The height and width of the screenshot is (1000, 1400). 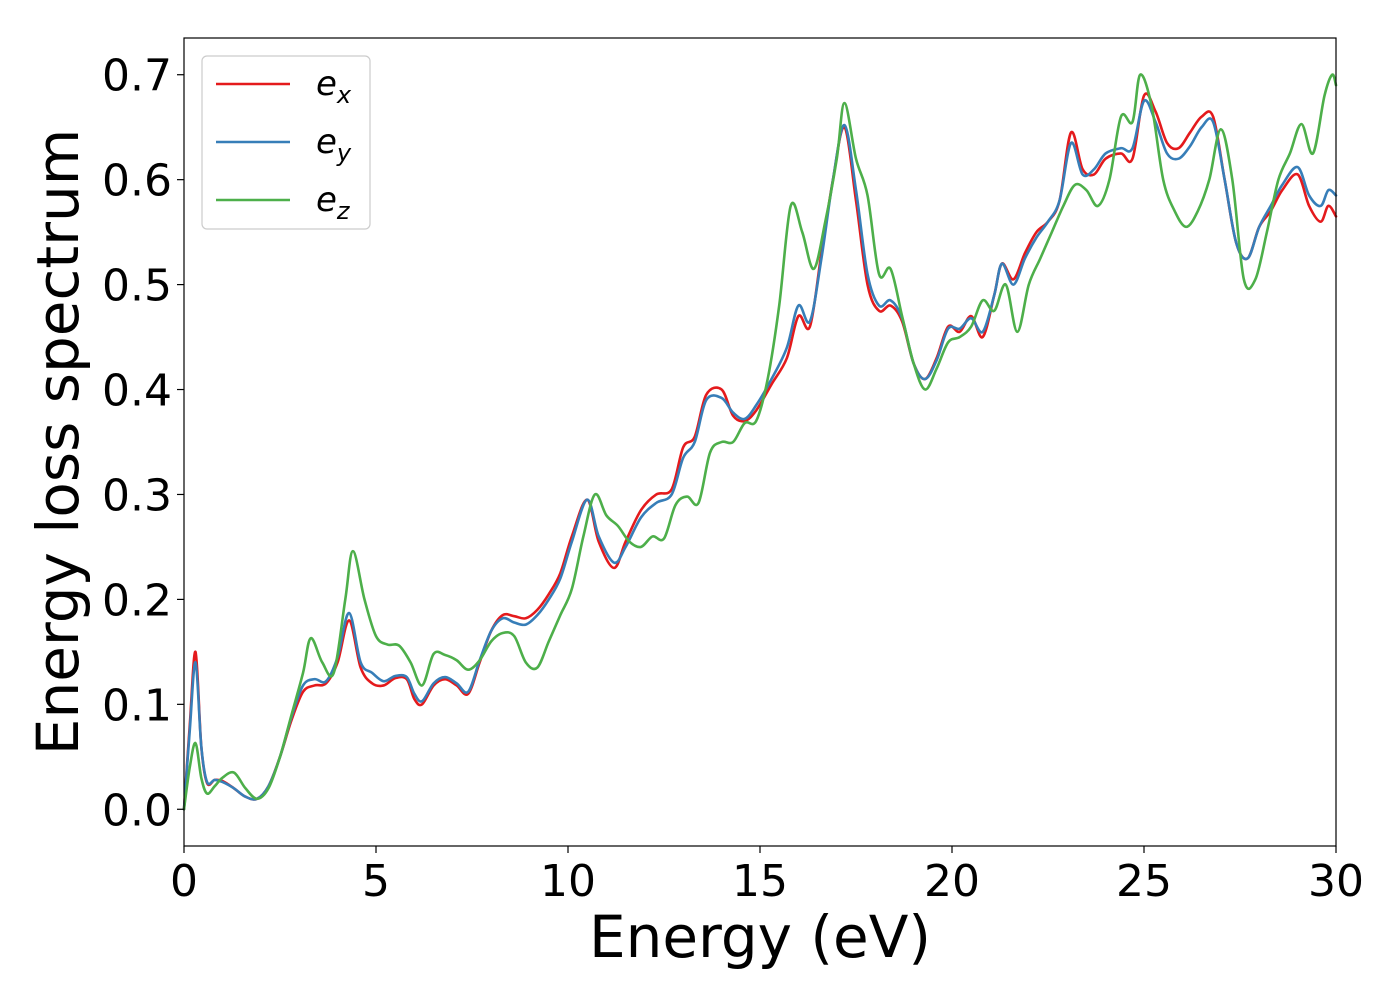 I want to click on y-tick-label: 0.3, so click(x=137, y=495).